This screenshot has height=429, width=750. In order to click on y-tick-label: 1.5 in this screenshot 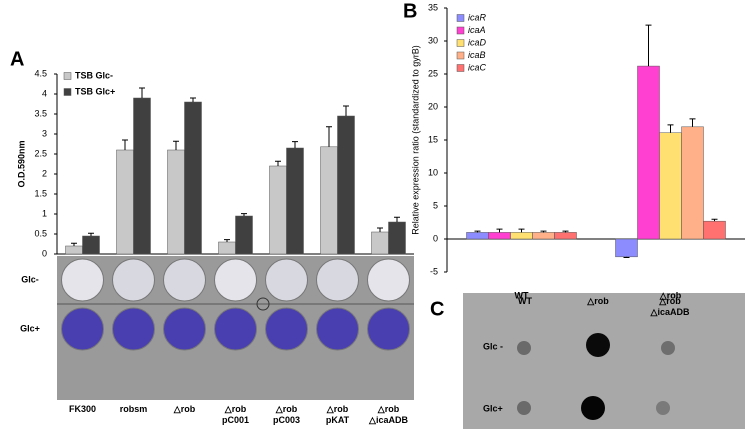, I will do `click(40, 193)`.